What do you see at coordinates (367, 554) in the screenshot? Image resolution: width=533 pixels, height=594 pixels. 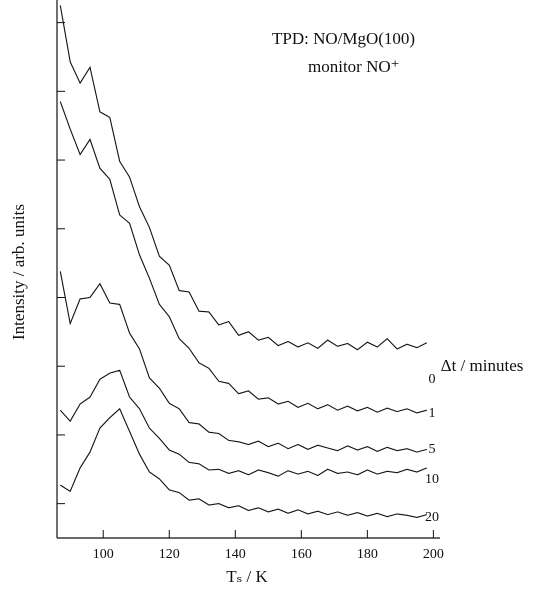 I see `x-tick-label: 180` at bounding box center [367, 554].